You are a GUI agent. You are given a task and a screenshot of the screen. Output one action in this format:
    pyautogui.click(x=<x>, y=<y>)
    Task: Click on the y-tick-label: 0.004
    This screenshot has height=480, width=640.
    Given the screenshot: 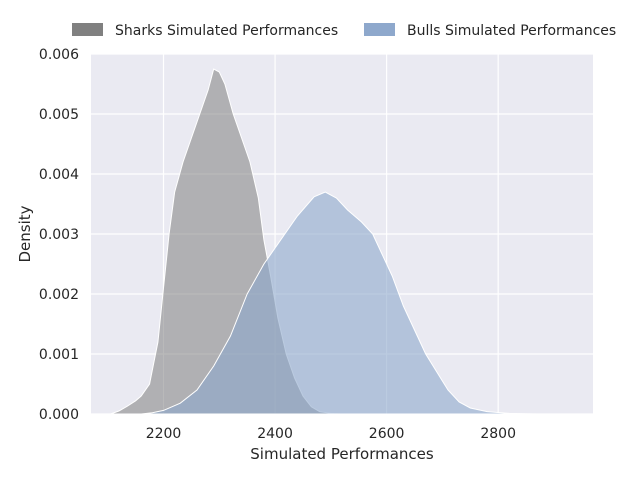 What is the action you would take?
    pyautogui.click(x=59, y=175)
    